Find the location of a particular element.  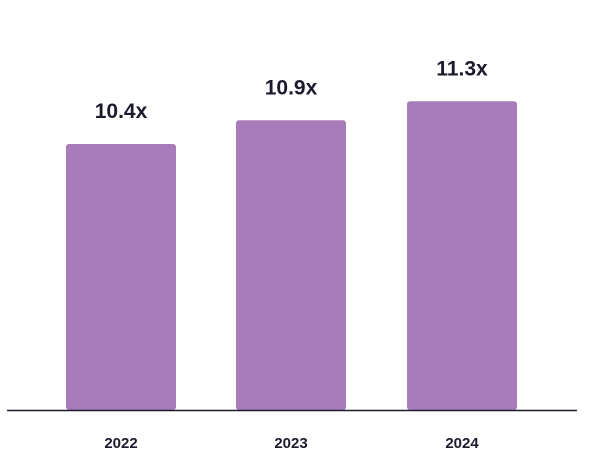

bar-2022 is located at coordinates (121, 277).